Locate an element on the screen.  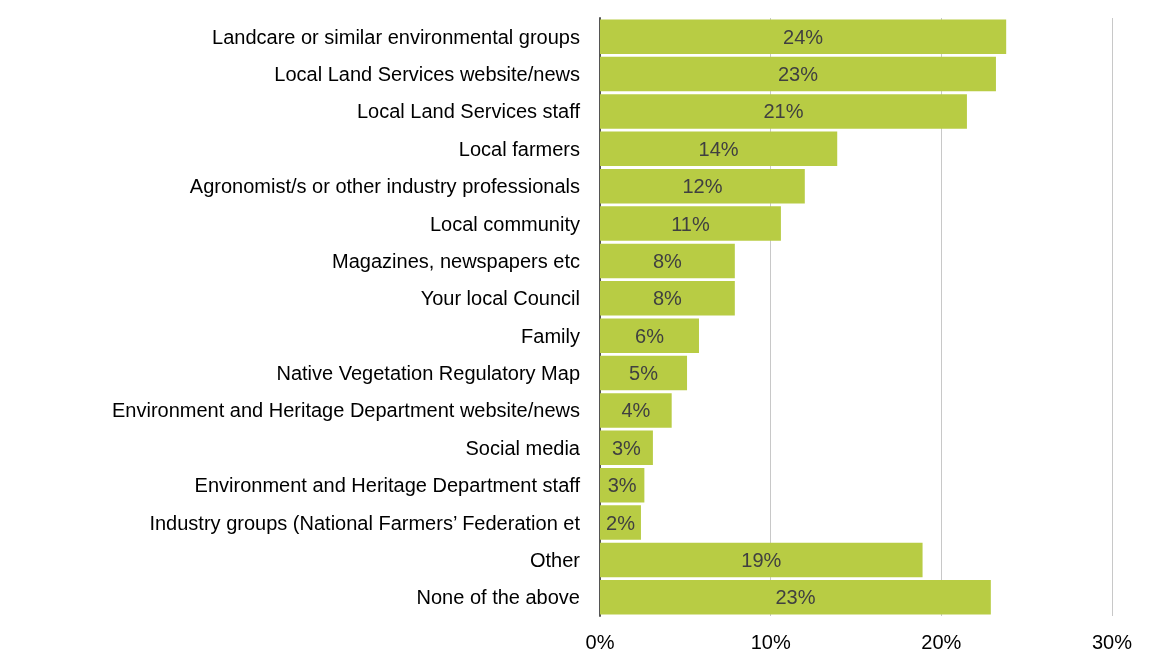
y-tick-label: Your local Council is located at coordinates (500, 298).